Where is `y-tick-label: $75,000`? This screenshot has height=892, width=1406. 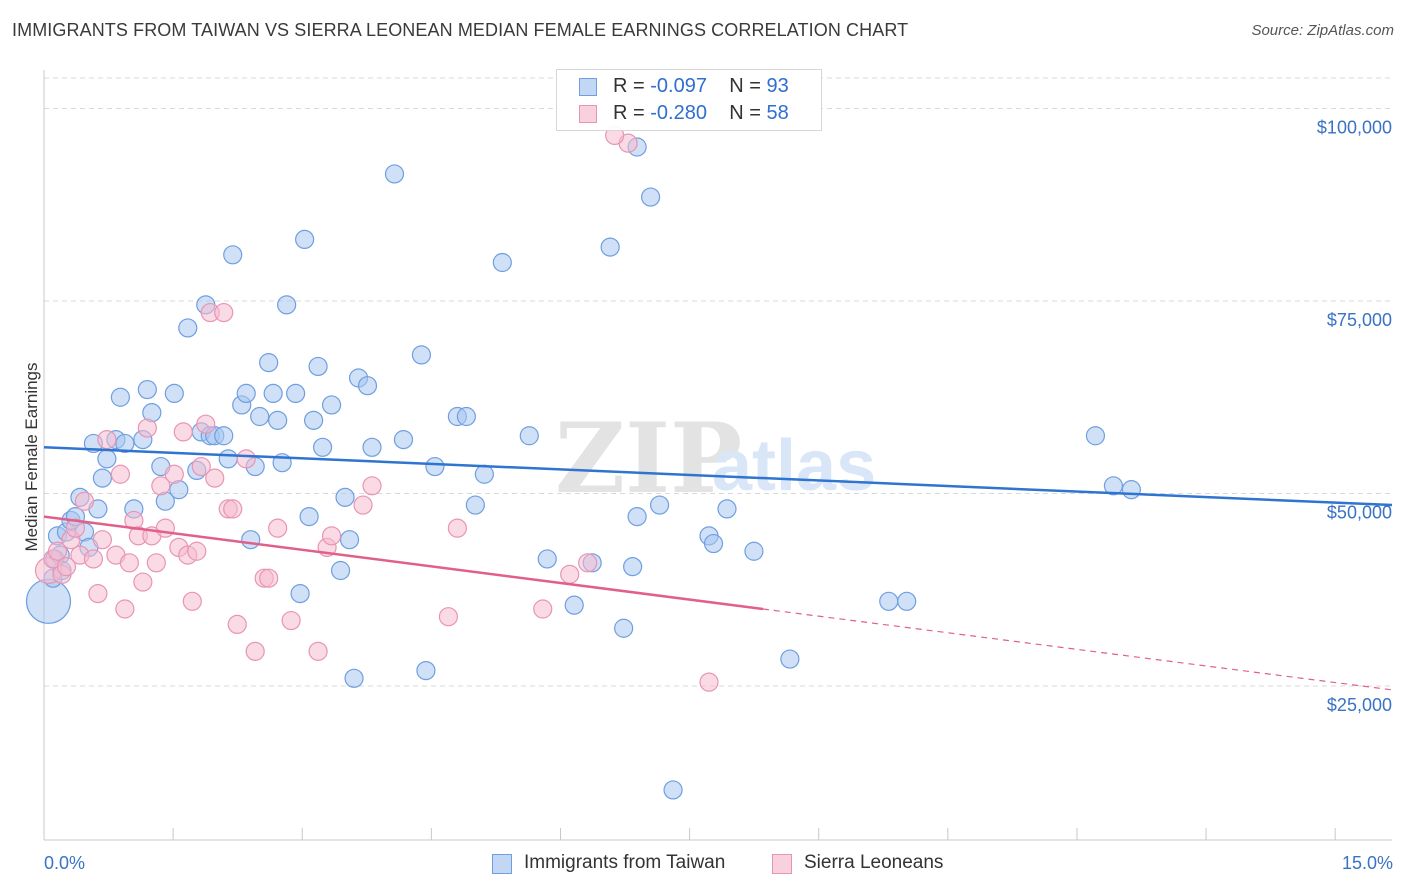
y-tick-label: $75,000 is located at coordinates (1359, 320).